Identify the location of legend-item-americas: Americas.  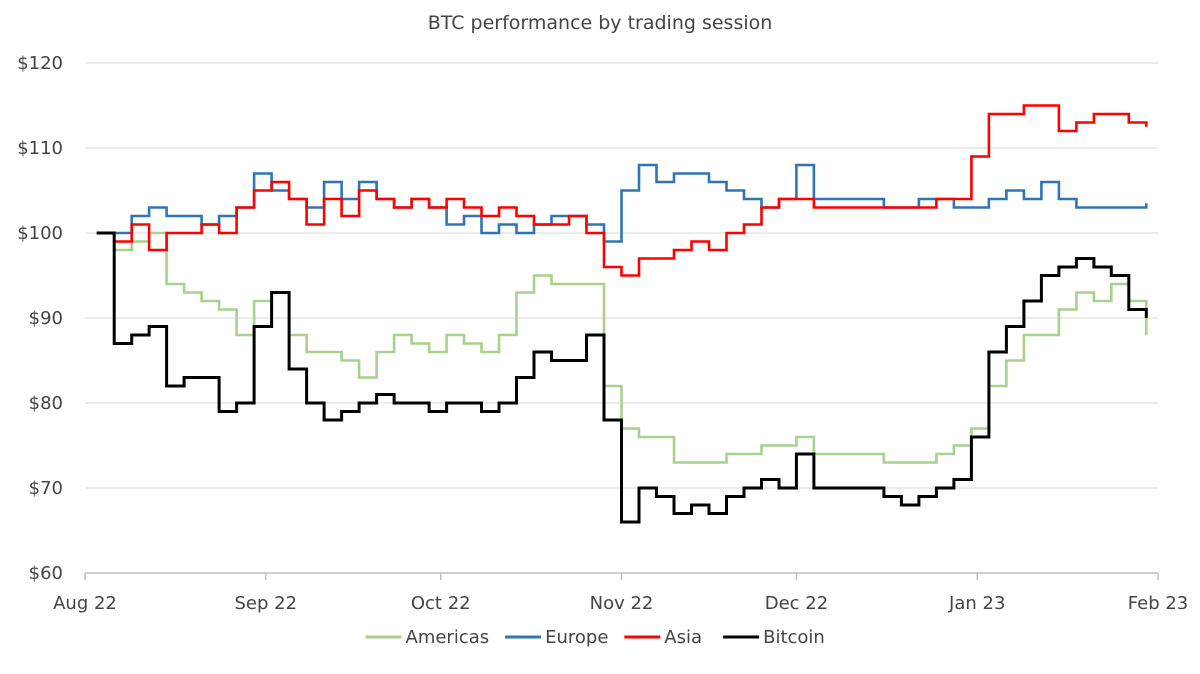
(427, 637).